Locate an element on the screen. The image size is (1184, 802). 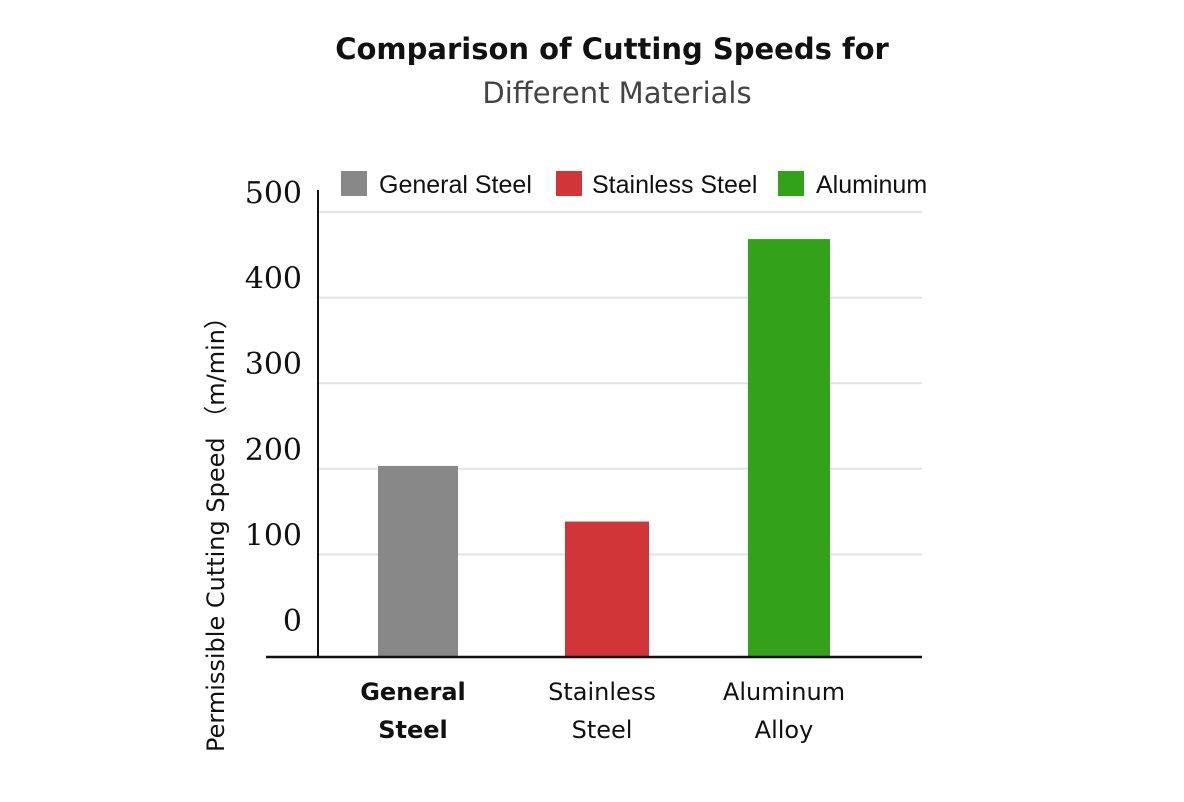
x-category-label: Alloy is located at coordinates (784, 730).